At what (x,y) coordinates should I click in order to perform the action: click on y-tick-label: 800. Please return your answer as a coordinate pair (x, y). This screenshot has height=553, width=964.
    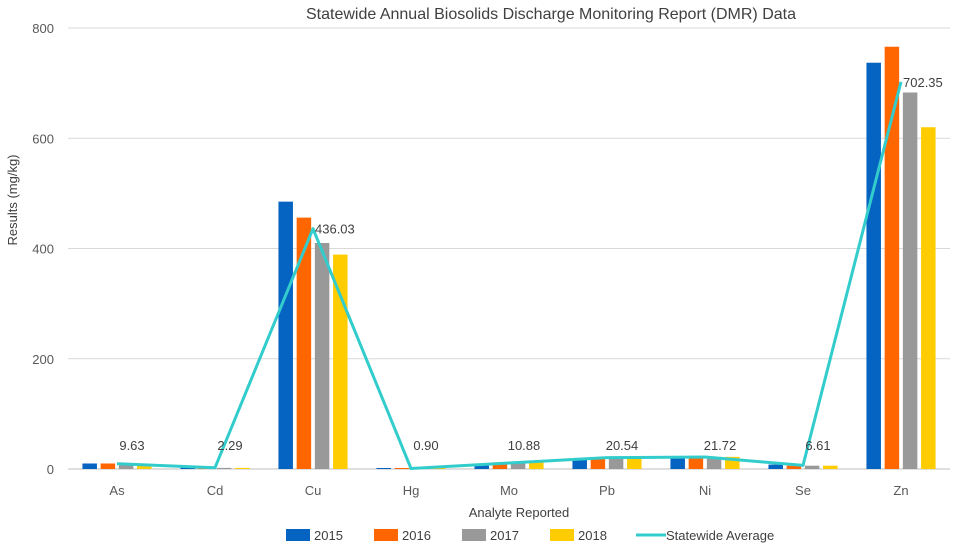
    Looking at the image, I should click on (43, 28).